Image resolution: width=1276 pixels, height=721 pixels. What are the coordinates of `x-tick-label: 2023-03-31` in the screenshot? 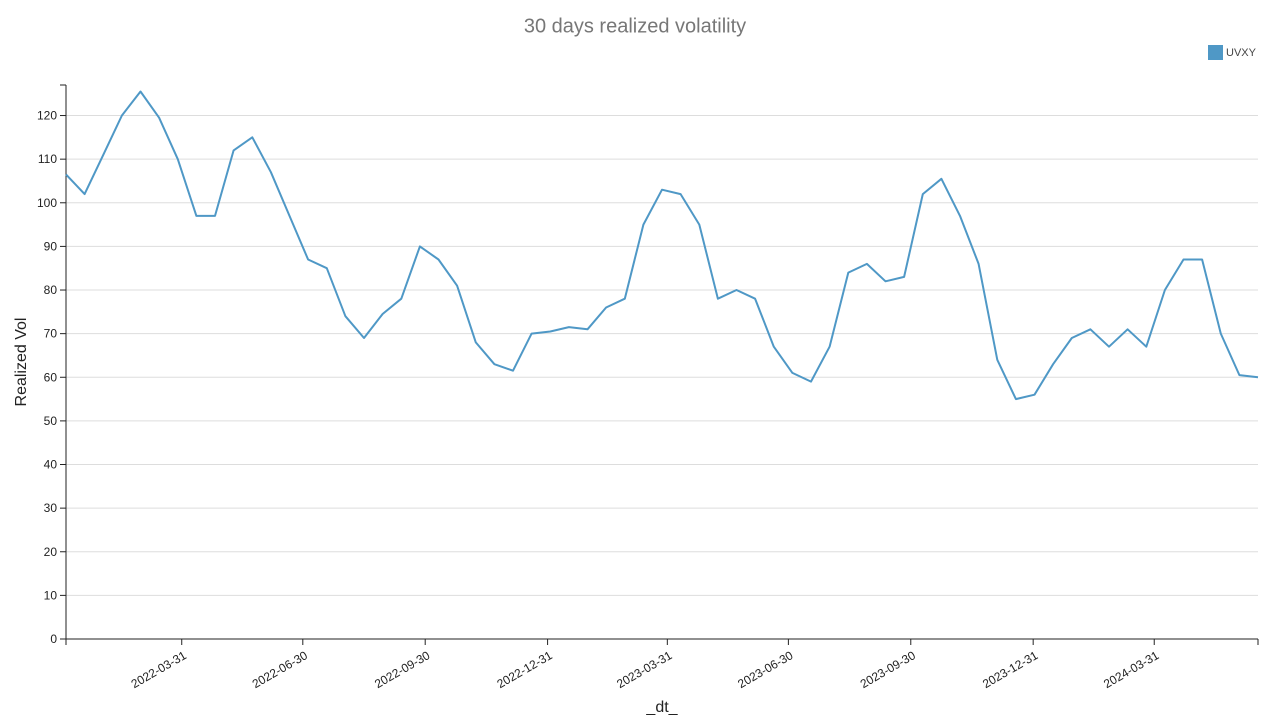 It's located at (644, 669).